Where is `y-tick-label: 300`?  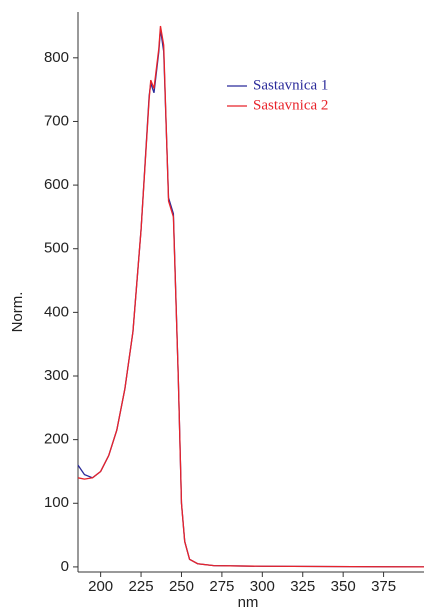
y-tick-label: 300 is located at coordinates (56, 375).